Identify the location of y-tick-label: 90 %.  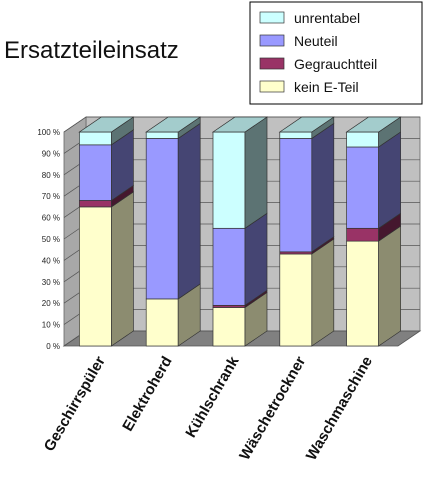
(51, 153).